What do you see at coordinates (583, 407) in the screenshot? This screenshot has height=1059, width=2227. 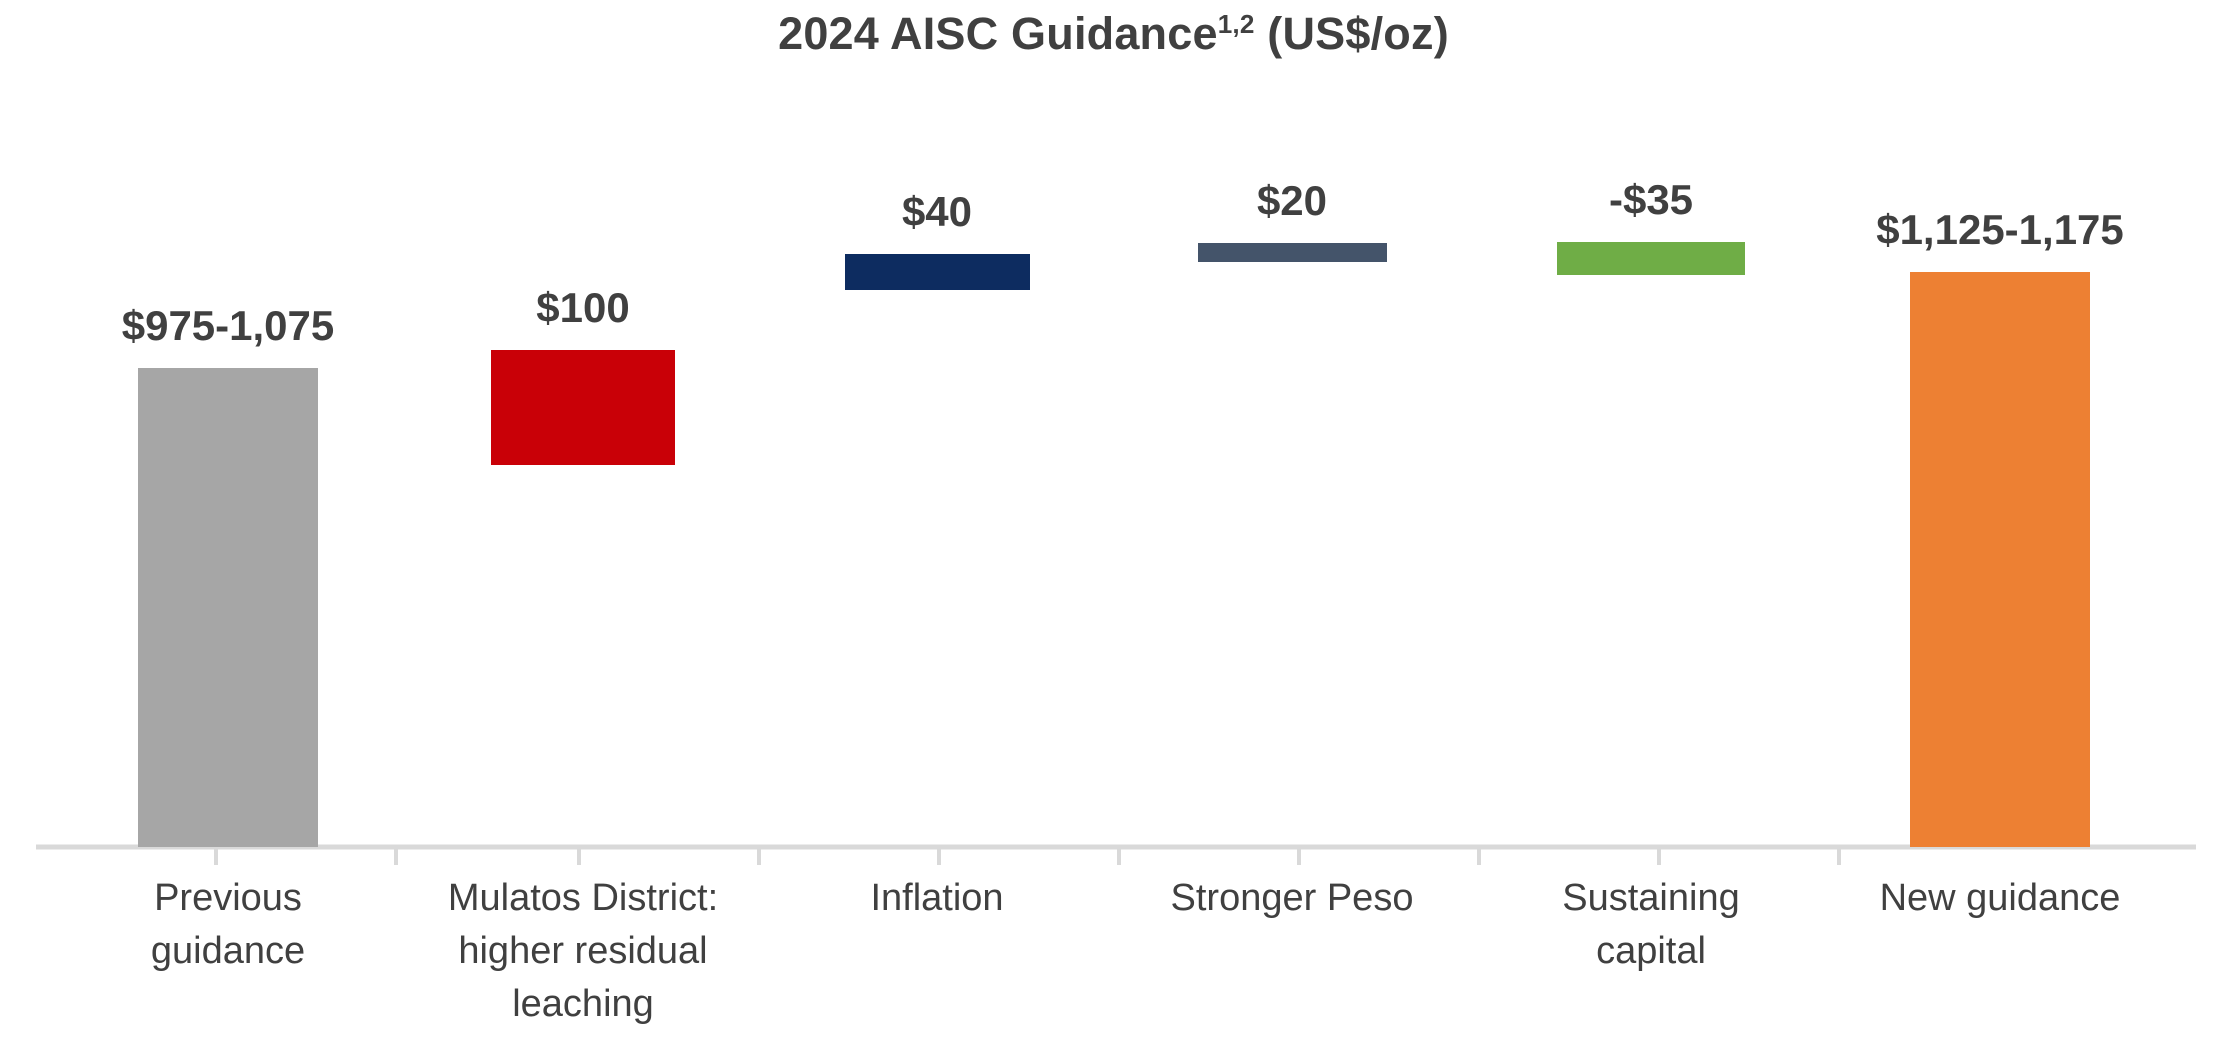 I see `bar-mulatos-district-higher-residual-leaching` at bounding box center [583, 407].